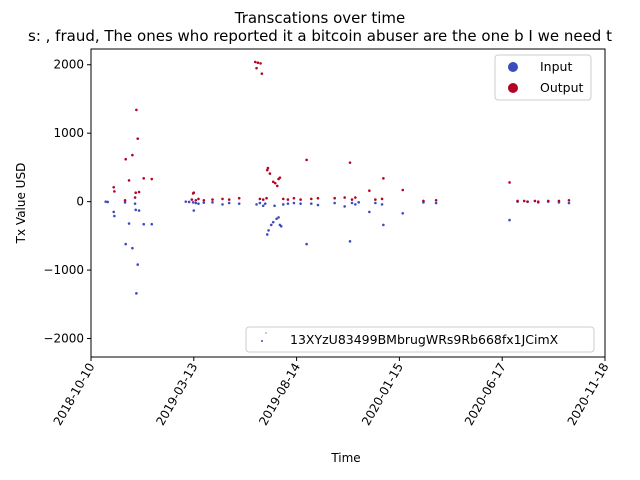  Describe the element at coordinates (63, 339) in the screenshot. I see `y-tick-label: −2000` at that location.